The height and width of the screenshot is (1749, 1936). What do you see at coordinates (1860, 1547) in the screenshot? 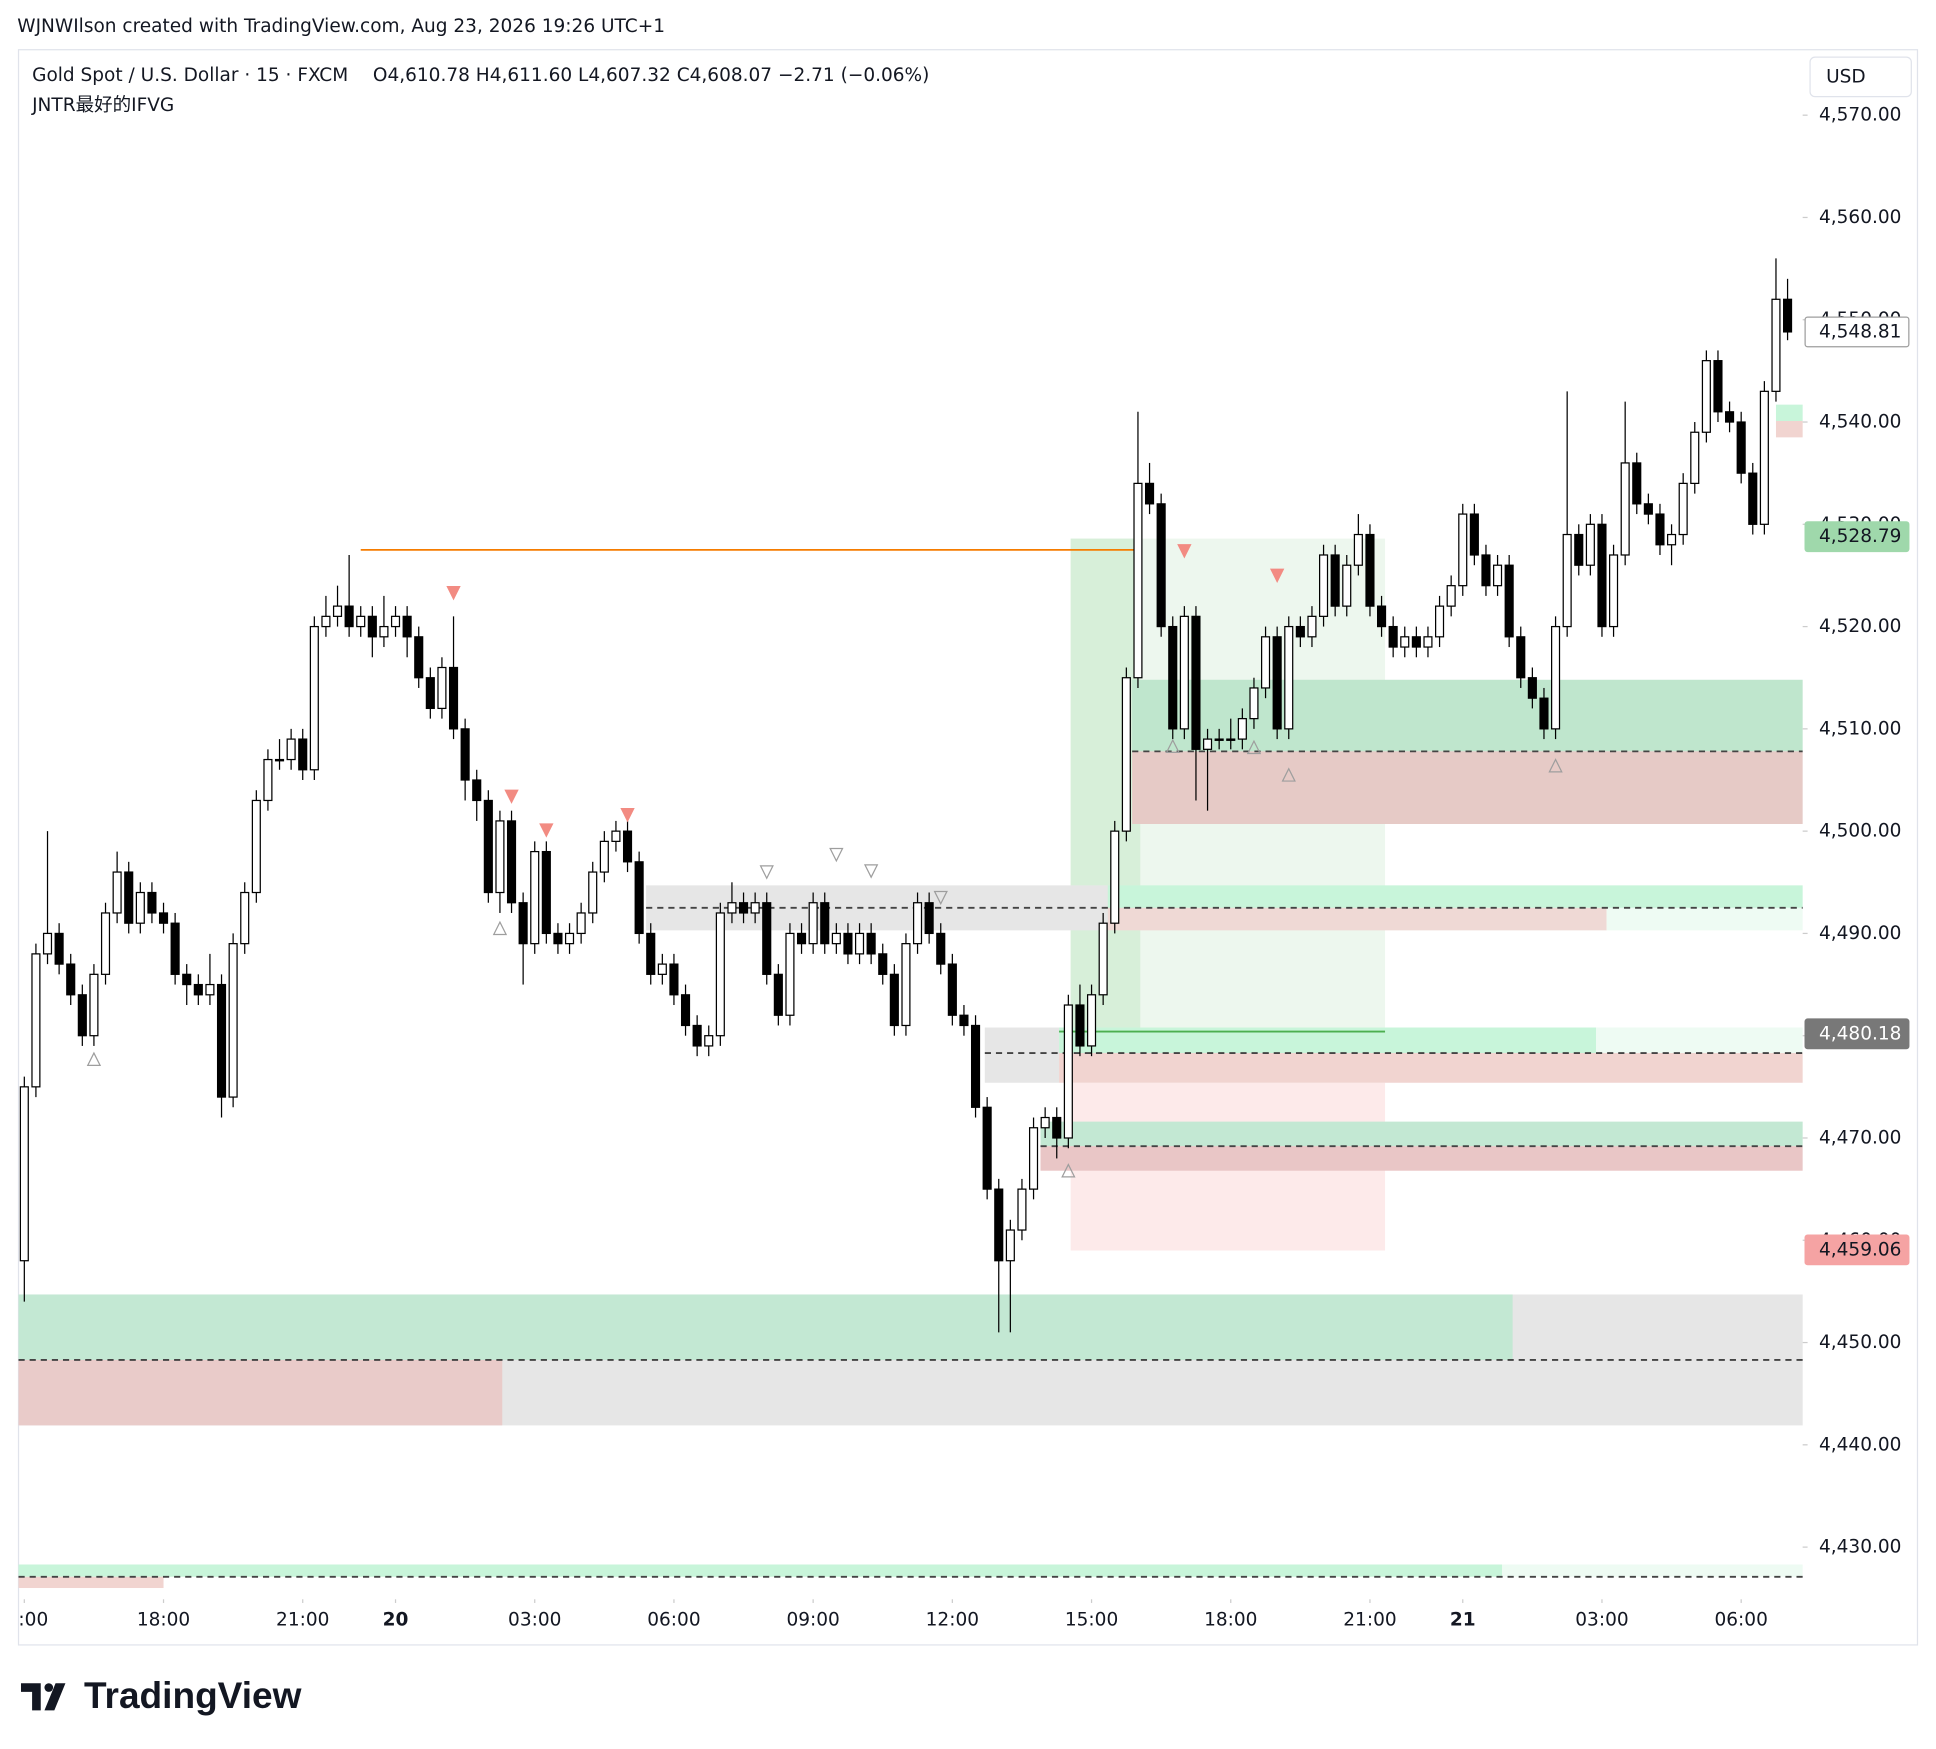
I see `y-tick-label: 4,430.00` at bounding box center [1860, 1547].